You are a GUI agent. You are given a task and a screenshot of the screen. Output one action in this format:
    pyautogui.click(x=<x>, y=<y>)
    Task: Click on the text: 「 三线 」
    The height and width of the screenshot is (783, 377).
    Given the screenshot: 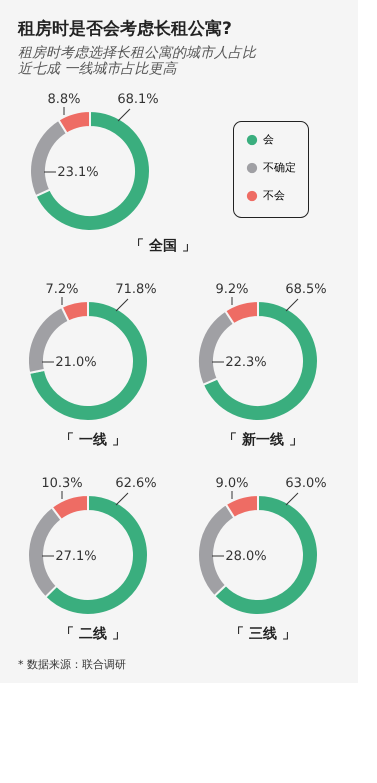 What is the action you would take?
    pyautogui.click(x=263, y=634)
    